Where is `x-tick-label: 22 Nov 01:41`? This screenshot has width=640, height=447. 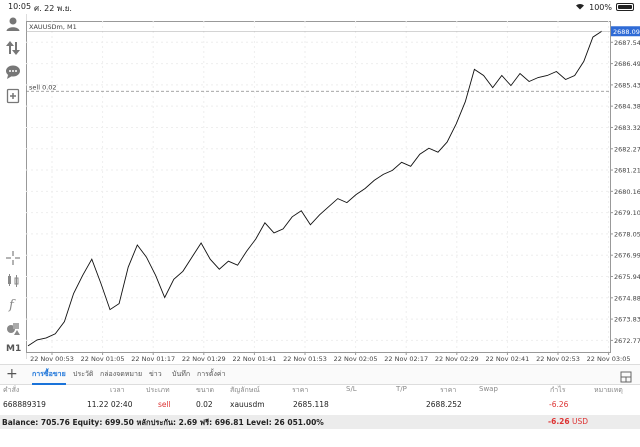 x-tick-label: 22 Nov 01:41 is located at coordinates (254, 358).